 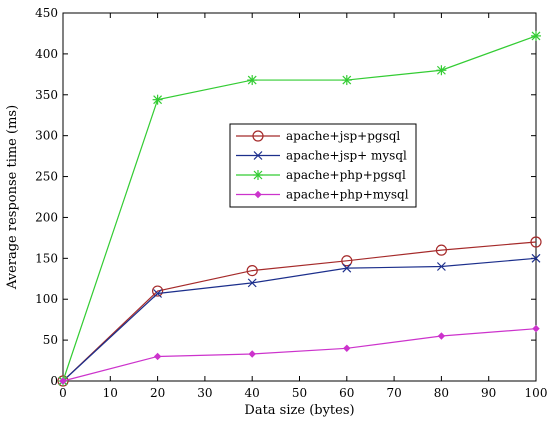 What do you see at coordinates (46, 136) in the screenshot?
I see `y-tick-label: 300` at bounding box center [46, 136].